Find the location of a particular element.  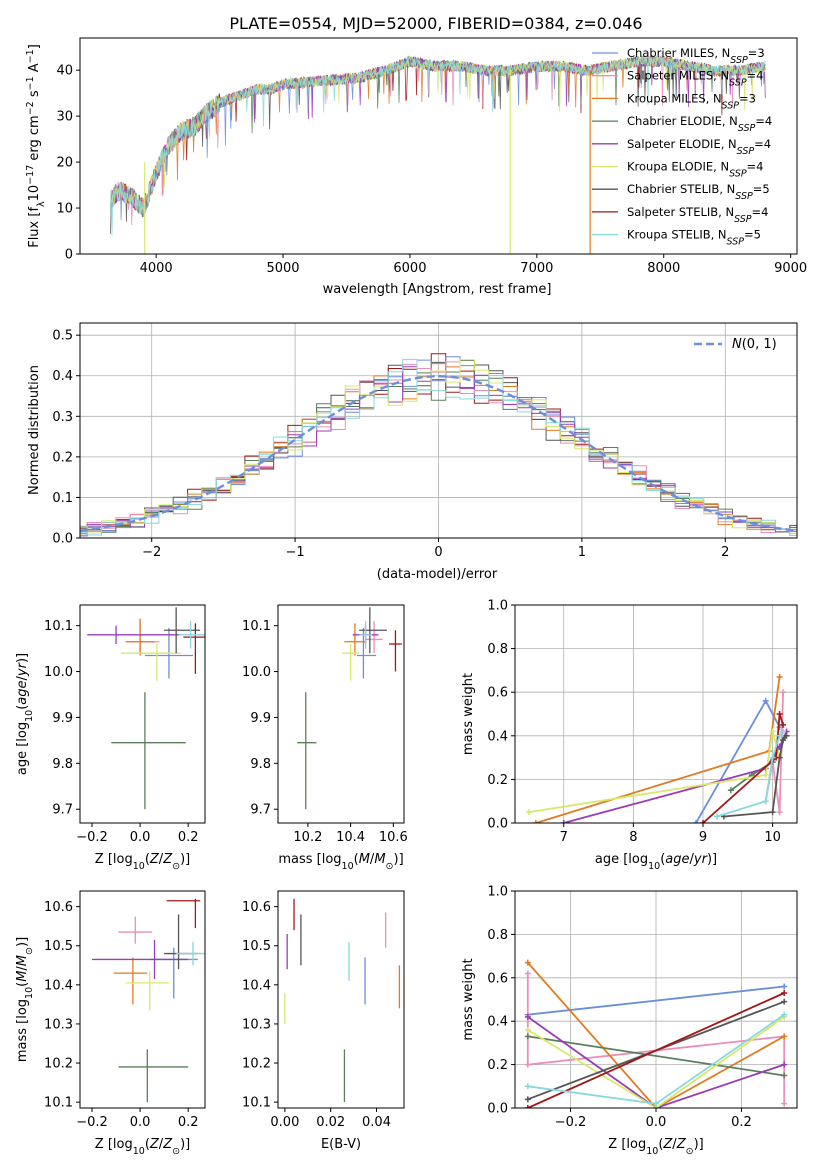

x-tick-label: 0 is located at coordinates (438, 552).